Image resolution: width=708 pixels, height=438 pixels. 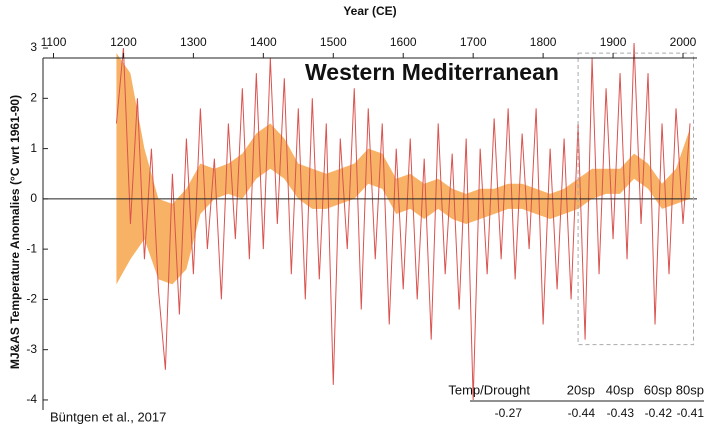 I want to click on y-tick-label: -2, so click(x=31, y=299).